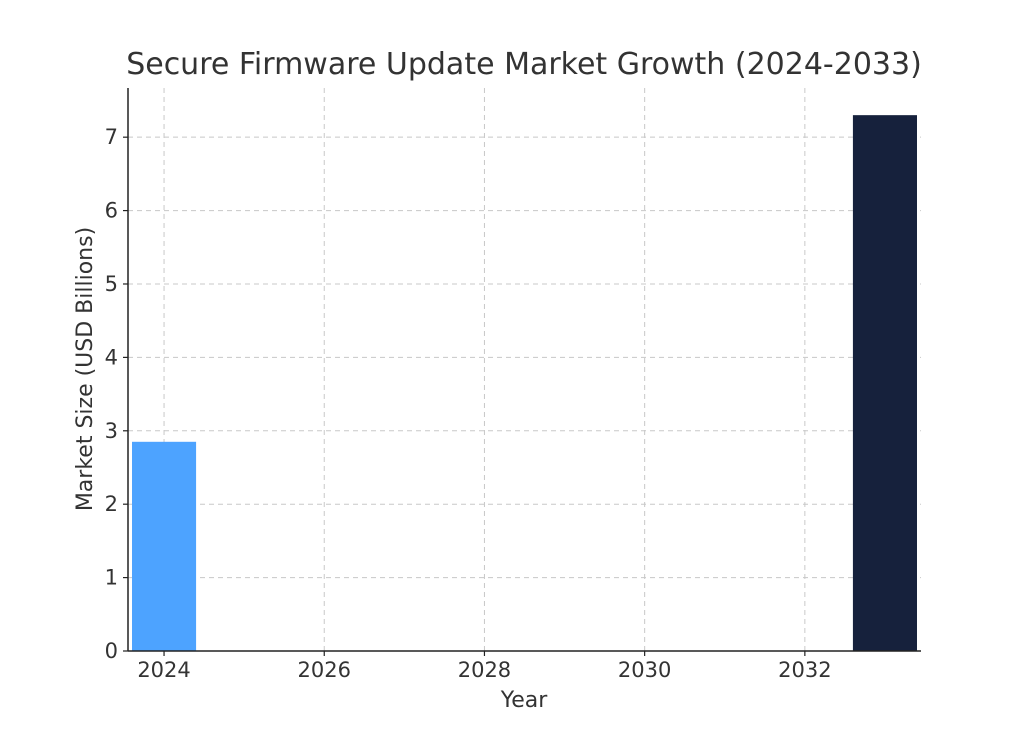 The height and width of the screenshot is (731, 1024). I want to click on y-tick-label: 1, so click(111, 578).